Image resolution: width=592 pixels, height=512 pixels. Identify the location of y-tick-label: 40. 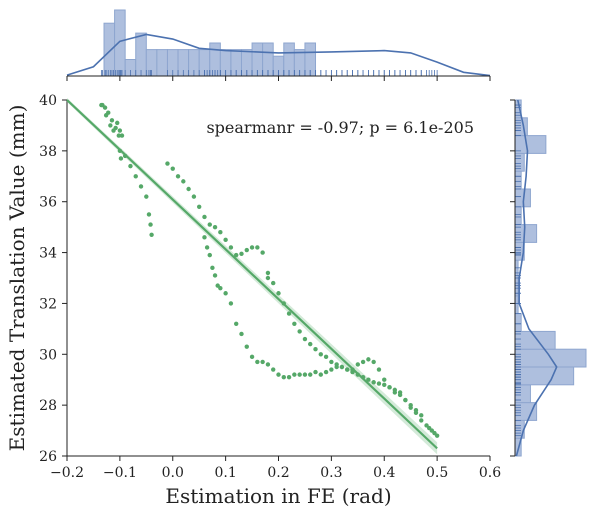
(48, 101).